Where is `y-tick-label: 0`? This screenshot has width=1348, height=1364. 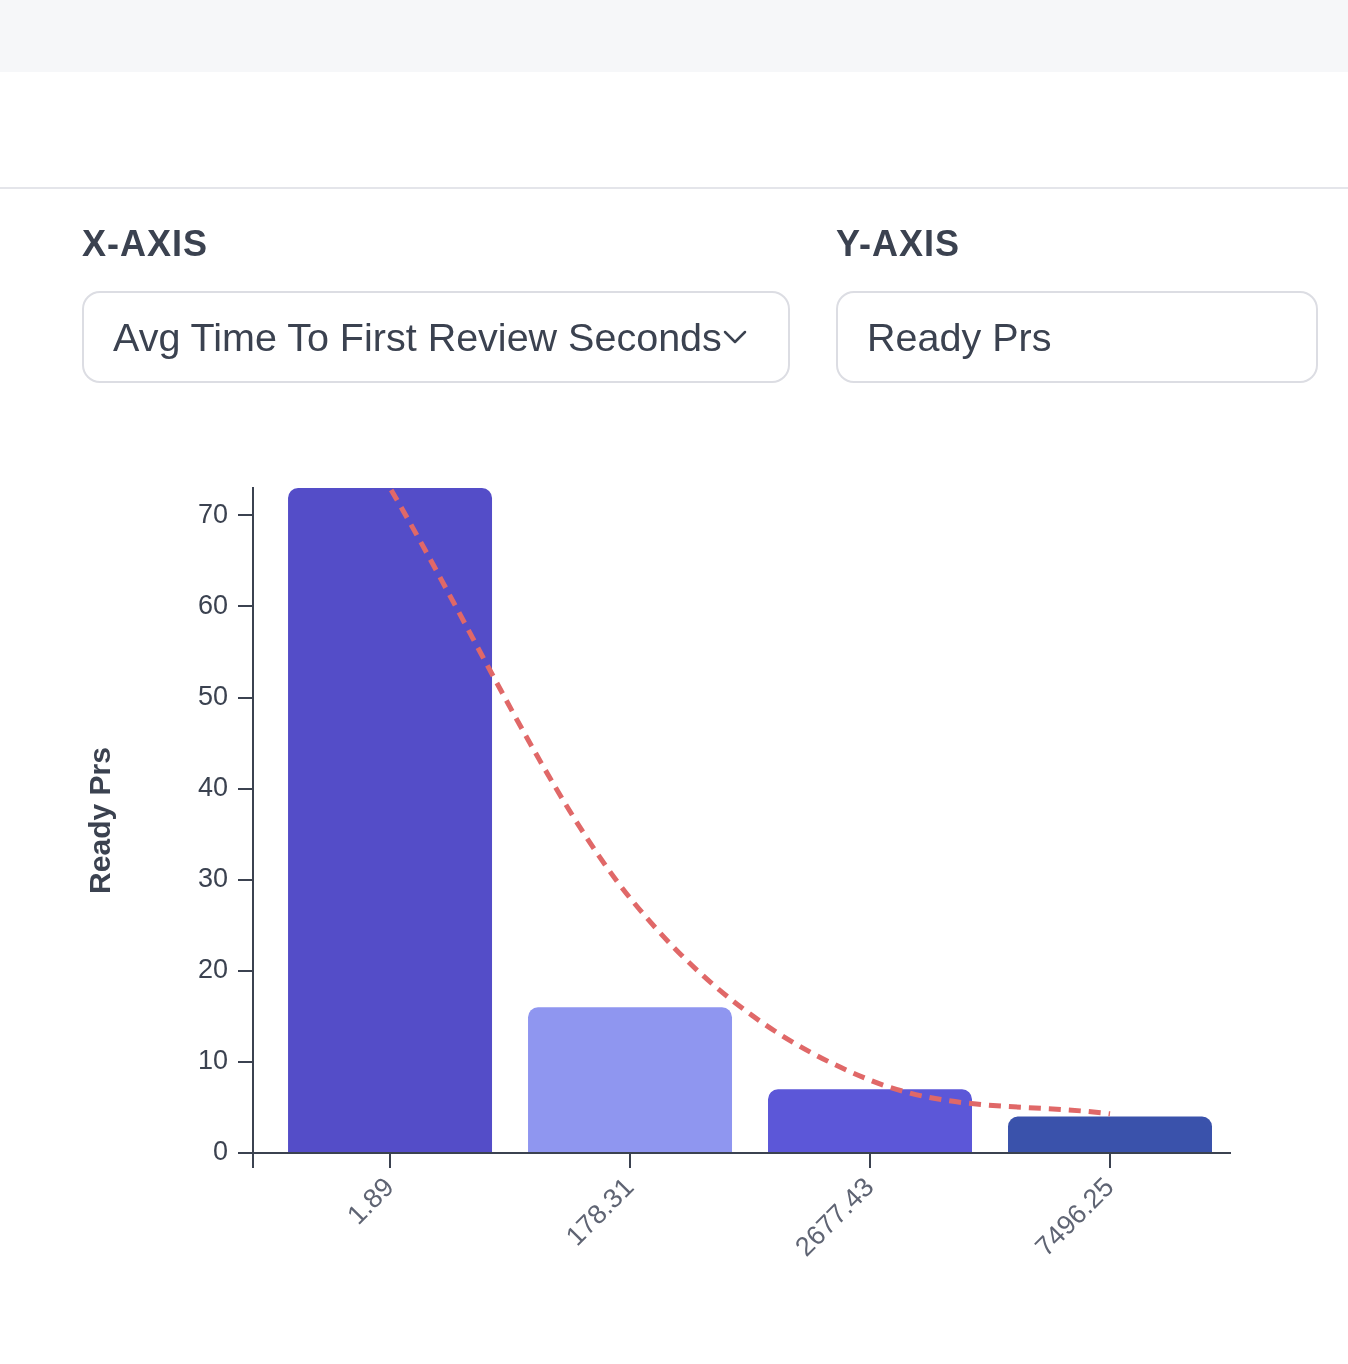
y-tick-label: 0 is located at coordinates (220, 1151).